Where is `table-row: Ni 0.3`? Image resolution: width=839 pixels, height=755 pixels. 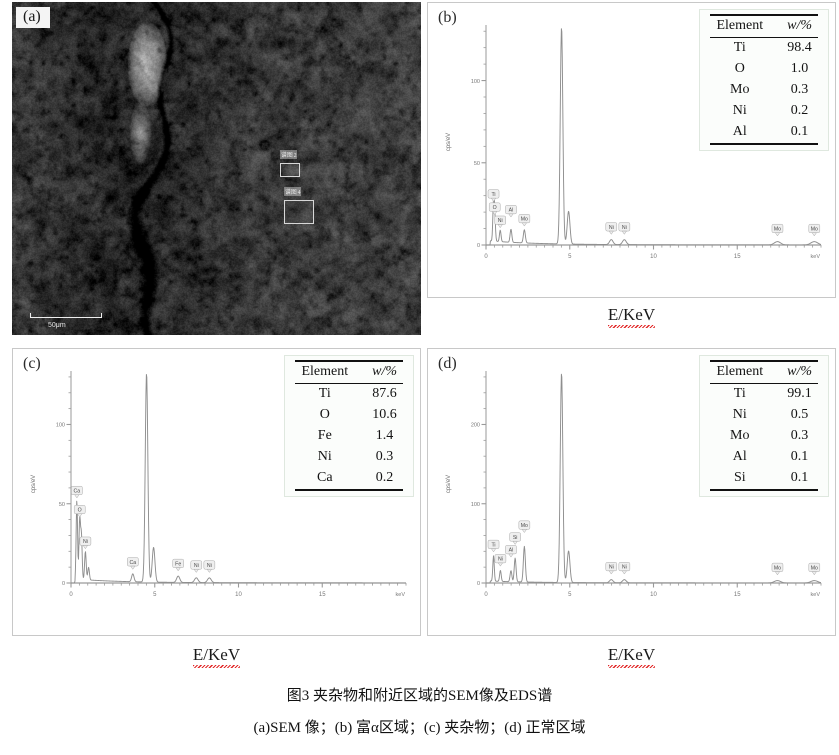
table-row: Ni 0.3 is located at coordinates (349, 457).